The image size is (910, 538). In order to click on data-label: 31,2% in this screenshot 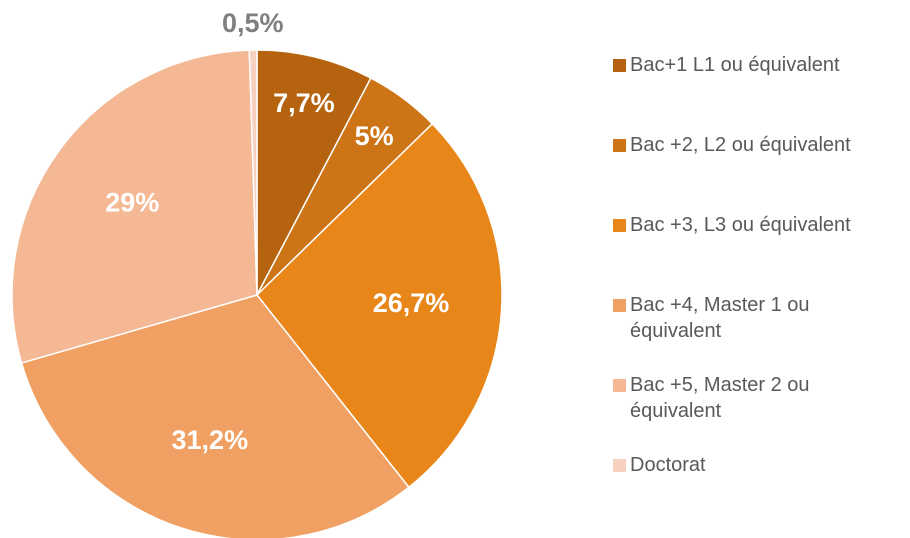, I will do `click(210, 440)`.